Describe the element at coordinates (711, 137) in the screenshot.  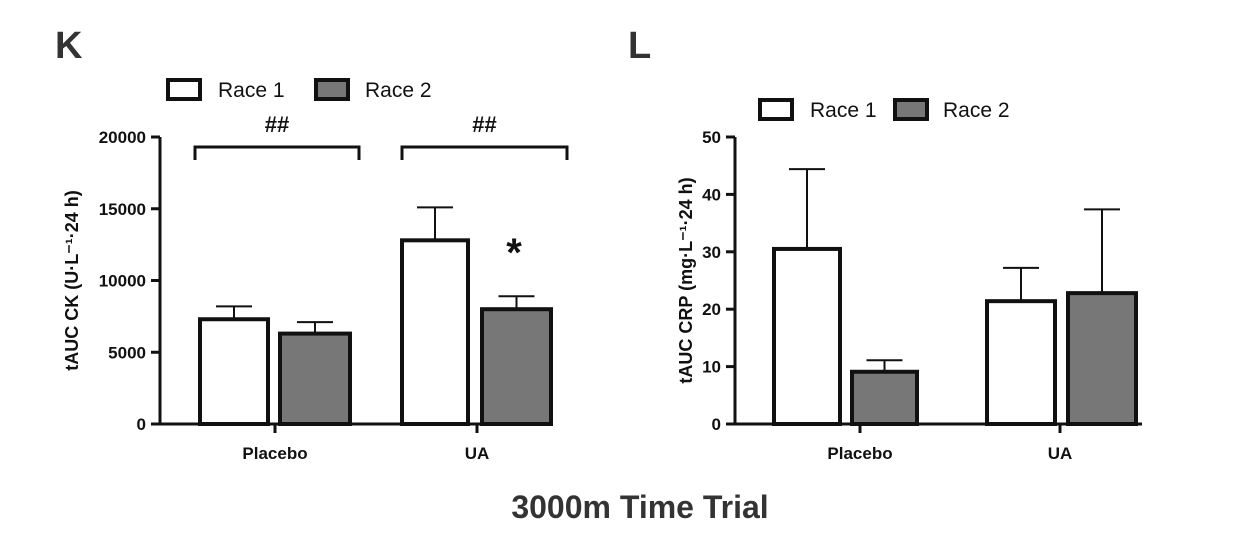
I see `y-tick-label: 50` at that location.